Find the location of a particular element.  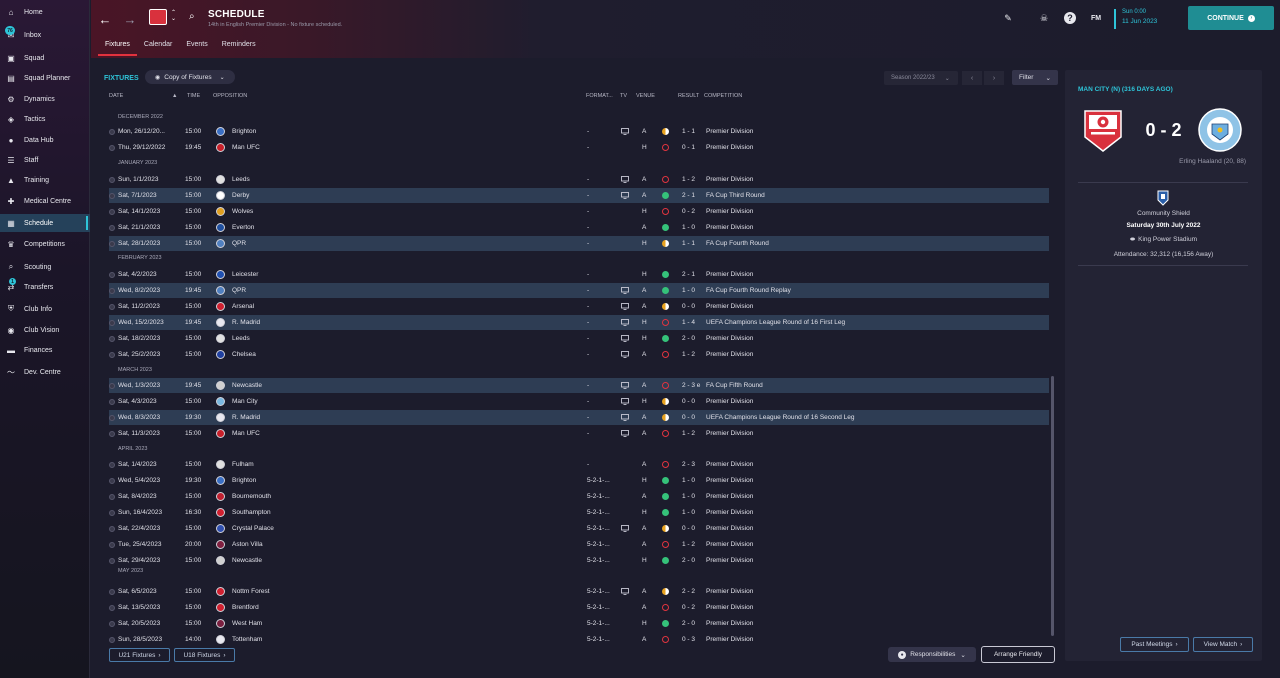

sidebar-item-transfers: ⇄ 1 Transfers is located at coordinates (45, 287).